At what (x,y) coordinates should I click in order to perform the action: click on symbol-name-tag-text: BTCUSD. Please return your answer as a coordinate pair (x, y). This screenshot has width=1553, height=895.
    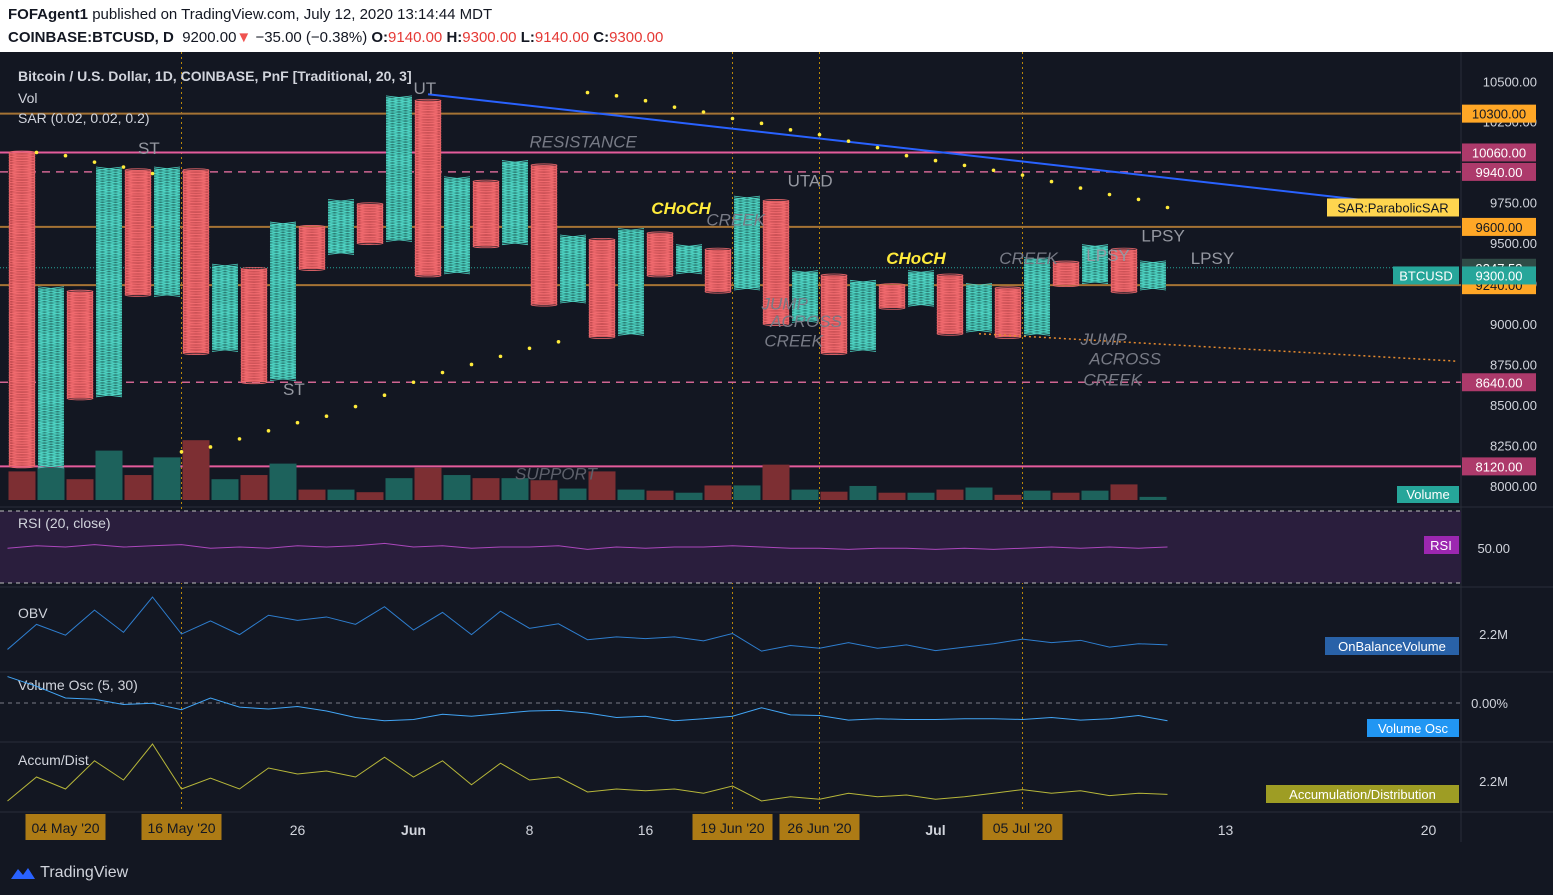
    Looking at the image, I should click on (1425, 275).